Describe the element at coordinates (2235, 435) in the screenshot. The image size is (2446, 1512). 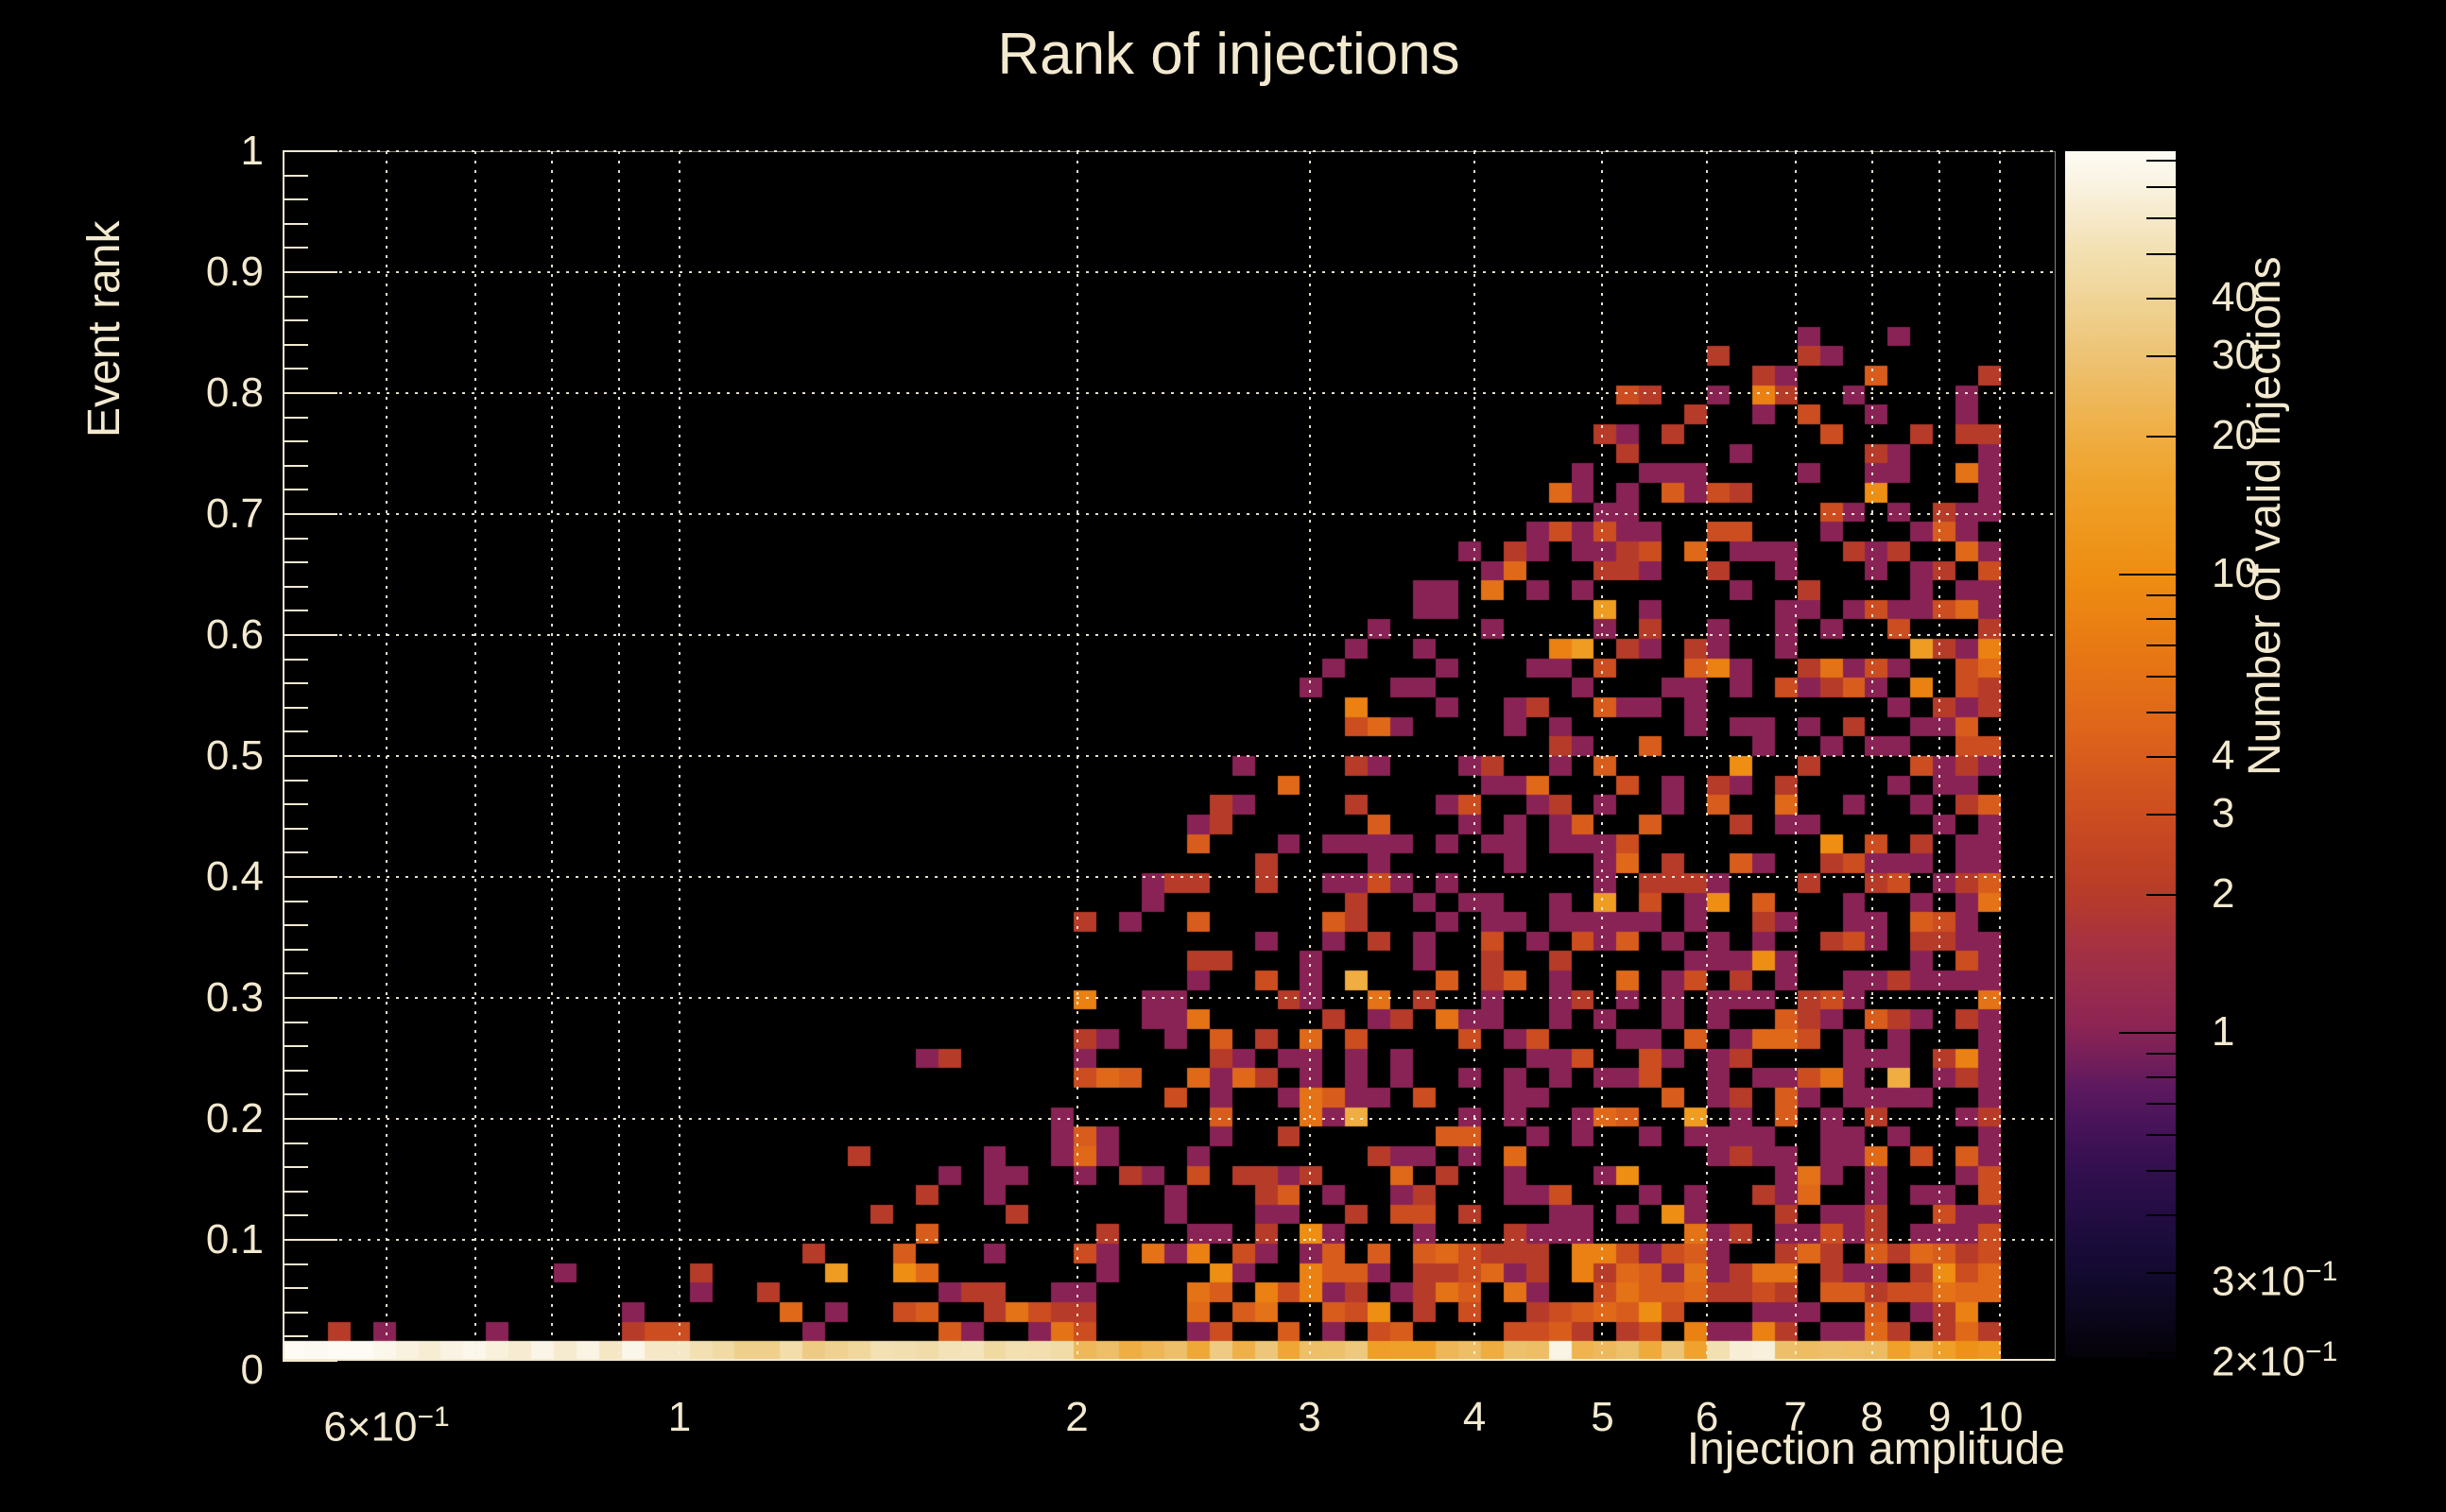
I see `colorbar-tick-label: 20` at that location.